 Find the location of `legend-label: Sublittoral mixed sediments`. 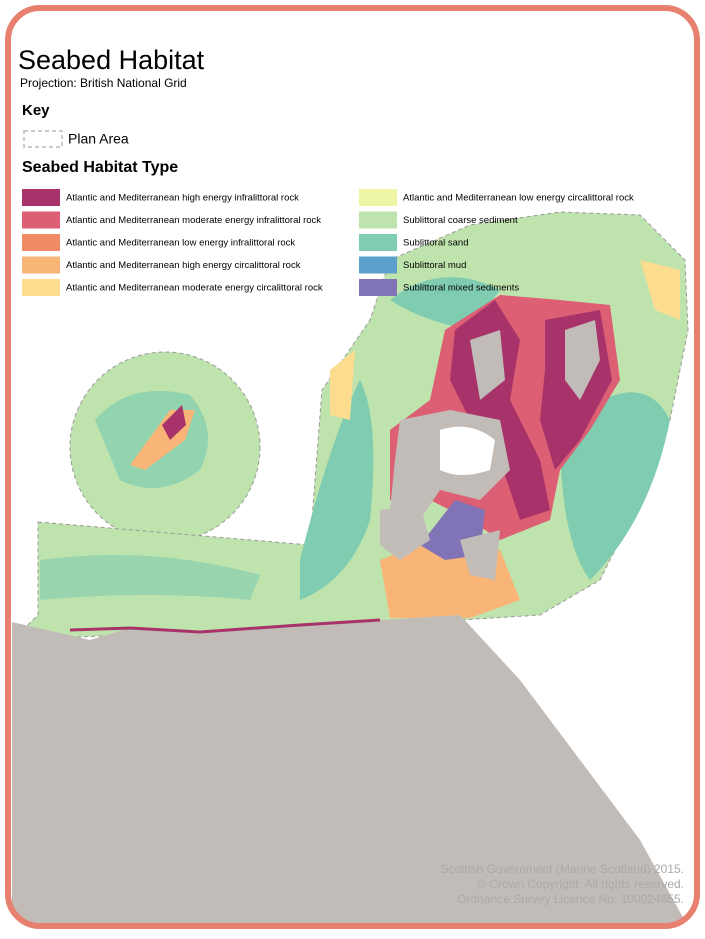

legend-label: Sublittoral mixed sediments is located at coordinates (461, 288).